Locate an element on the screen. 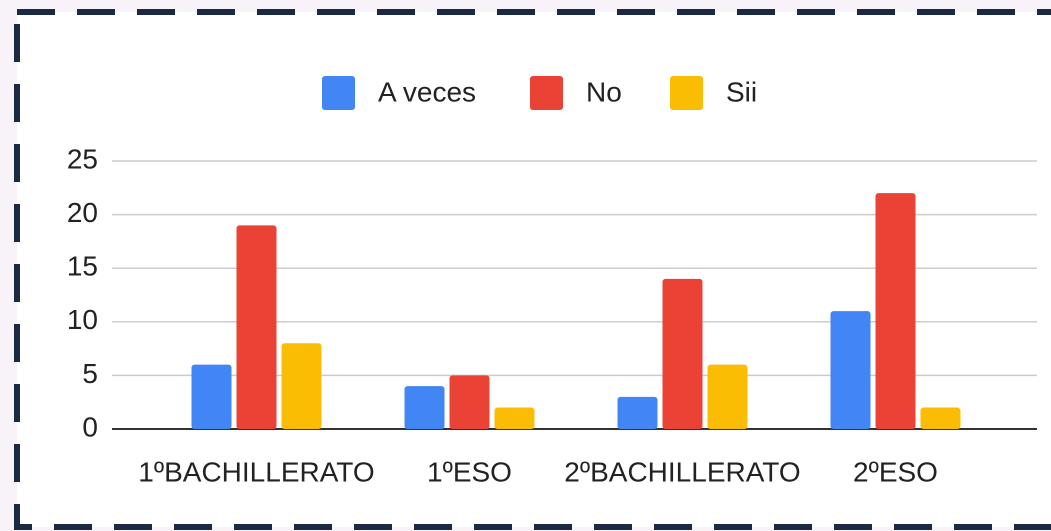 This screenshot has height=531, width=1051. y-tick-label: 0 is located at coordinates (90, 426).